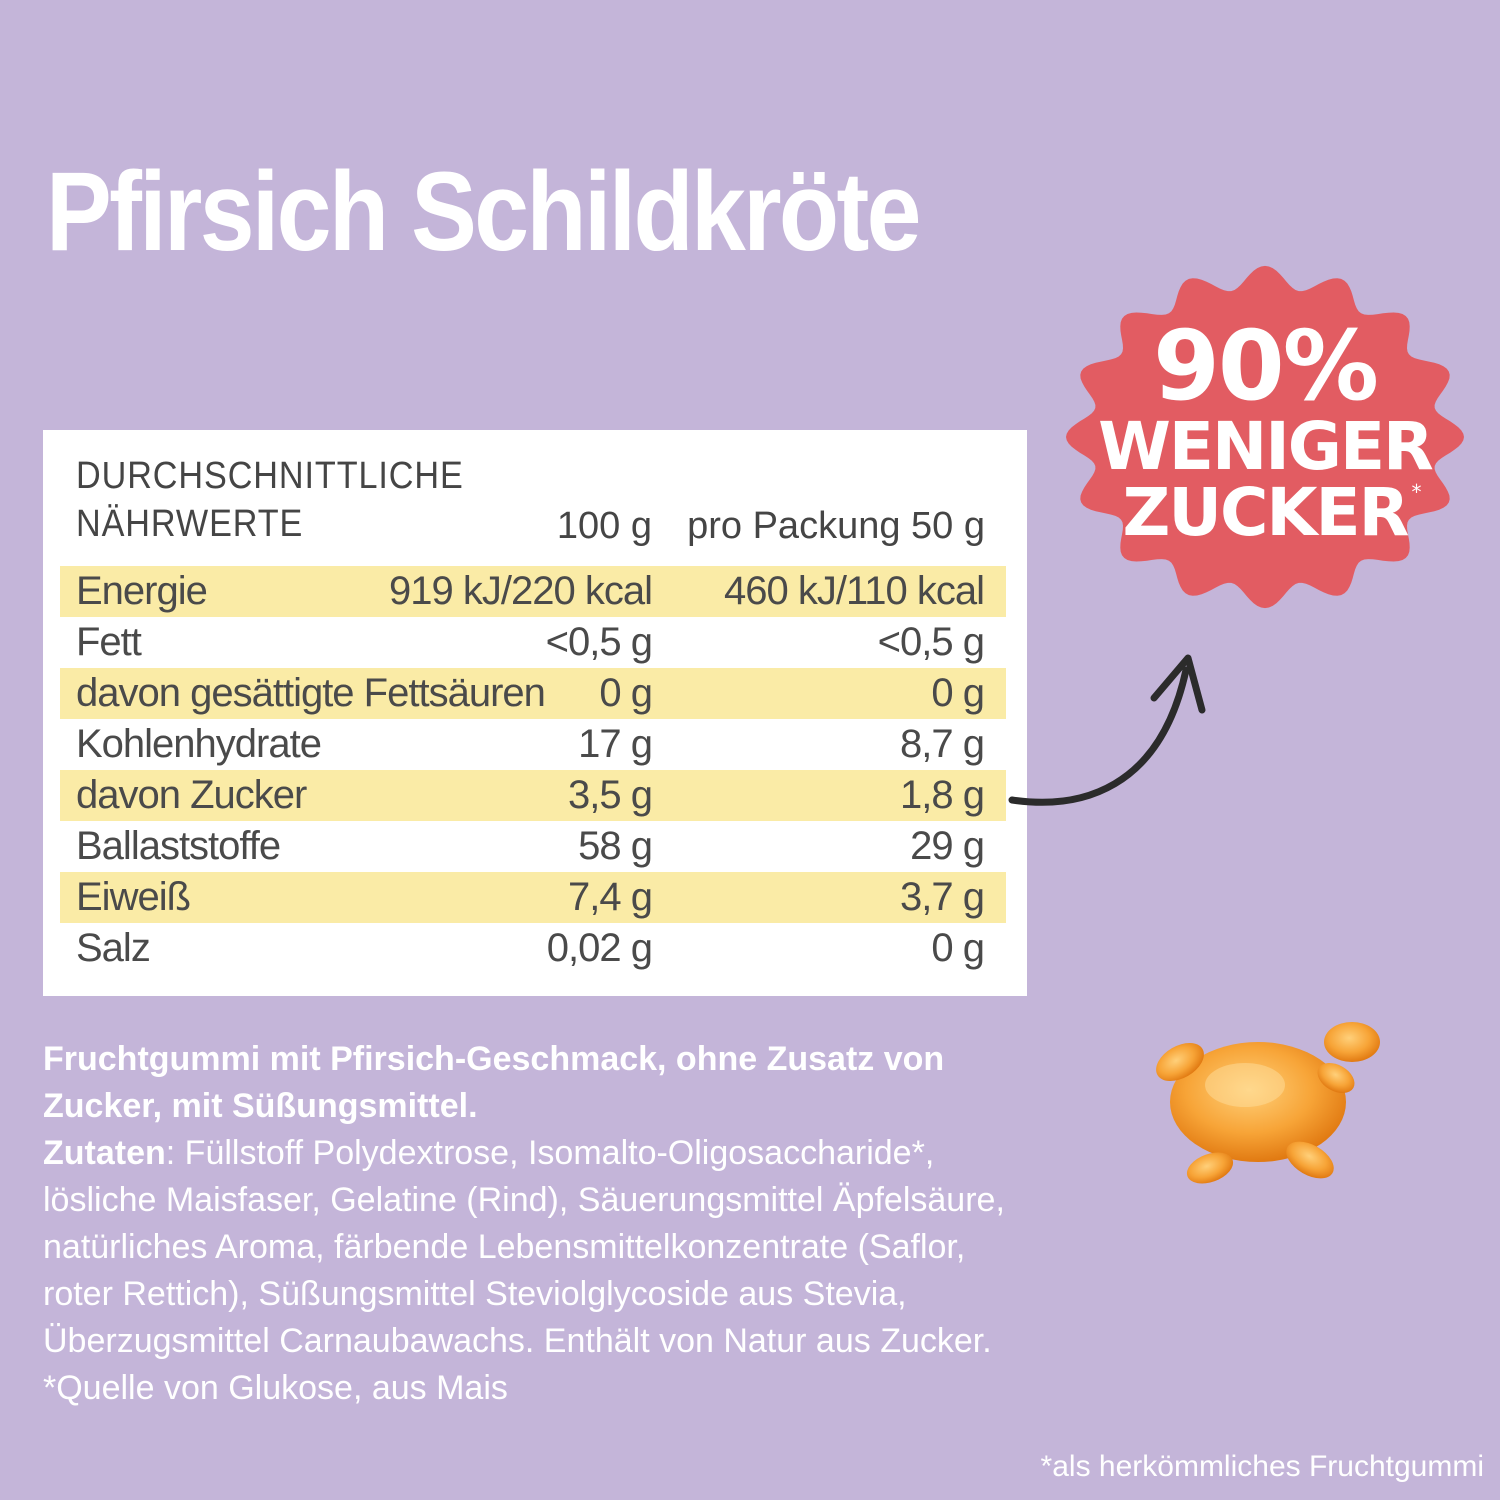  Describe the element at coordinates (113, 948) in the screenshot. I see `row-label: Salz` at that location.